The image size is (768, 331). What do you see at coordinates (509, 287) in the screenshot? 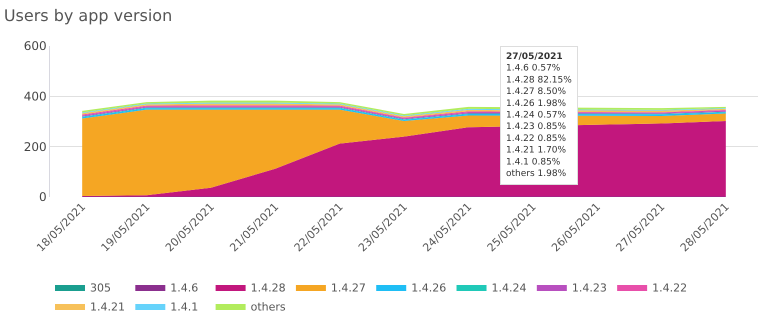
I see `legend-label: 1.4.24` at bounding box center [509, 287].